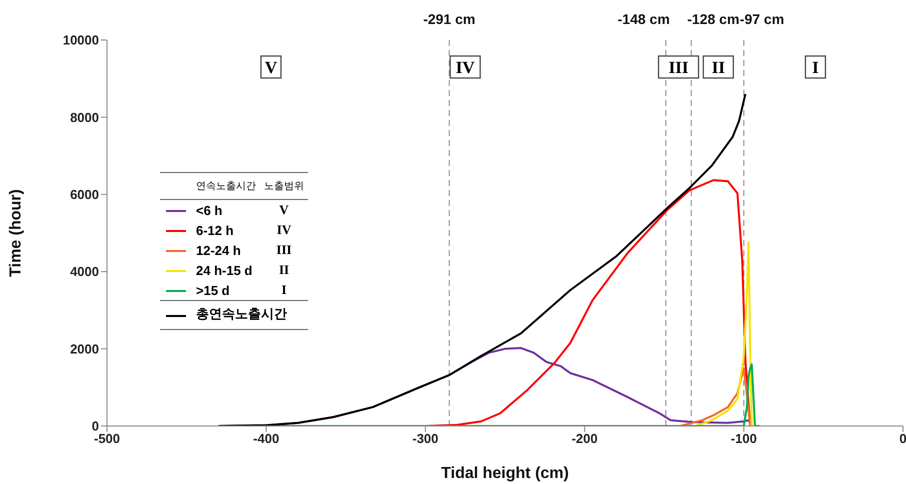 The height and width of the screenshot is (484, 906). What do you see at coordinates (16, 233) in the screenshot?
I see `y-axis-title: Time (hour)` at bounding box center [16, 233].